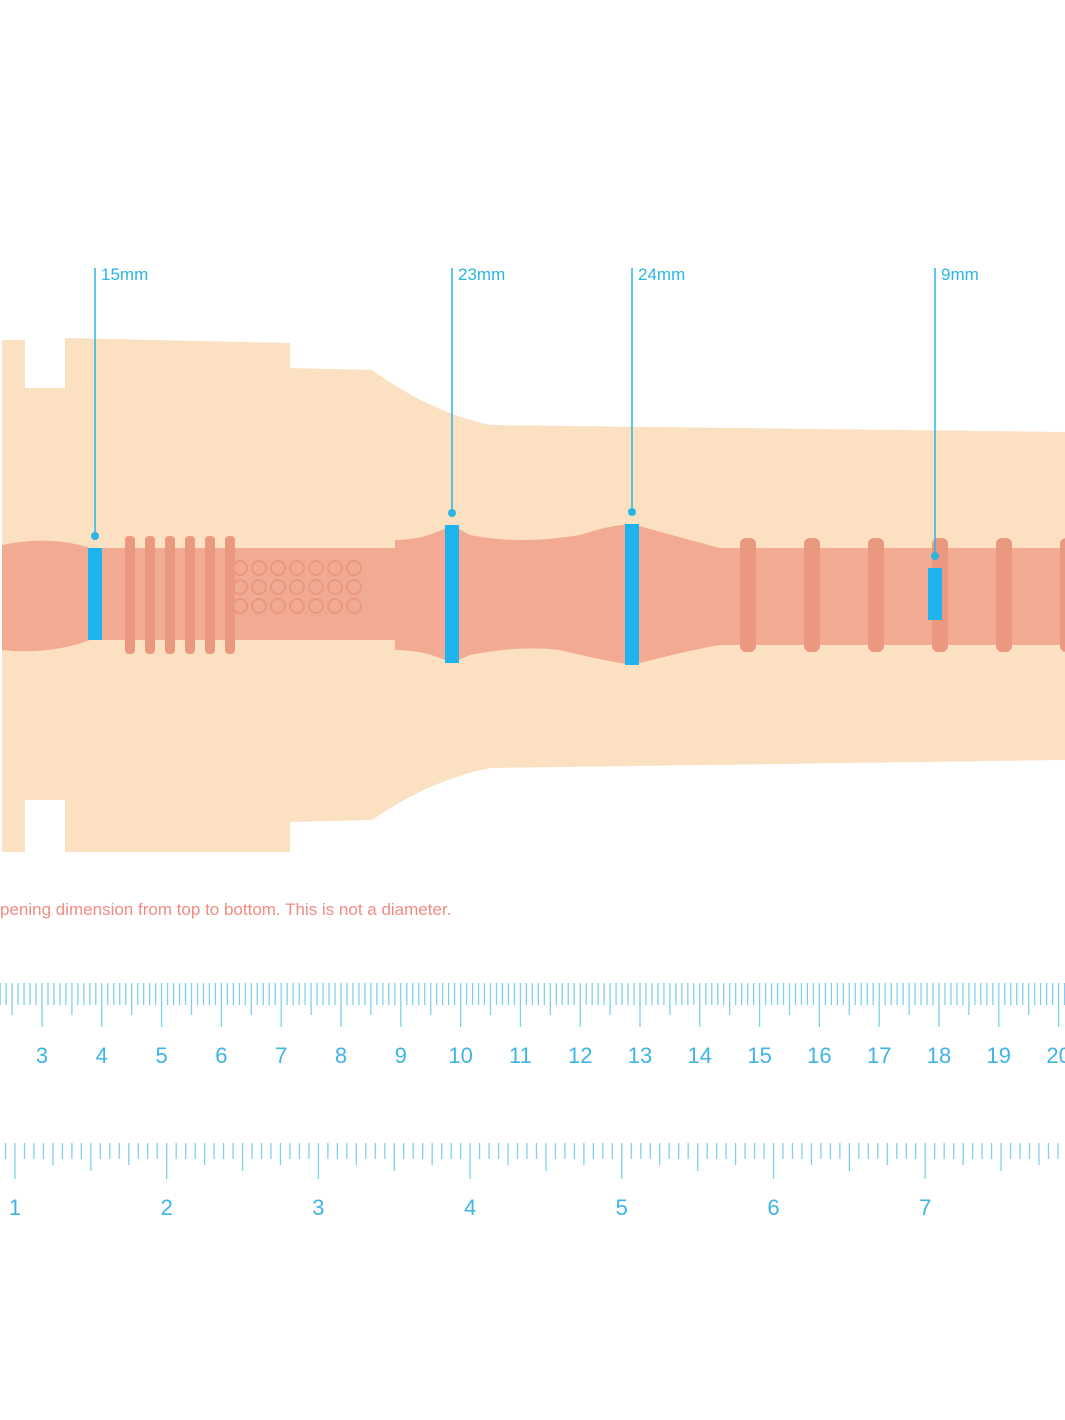 Image resolution: width=1065 pixels, height=1420 pixels. Describe the element at coordinates (640, 1055) in the screenshot. I see `cm-label: 13` at that location.